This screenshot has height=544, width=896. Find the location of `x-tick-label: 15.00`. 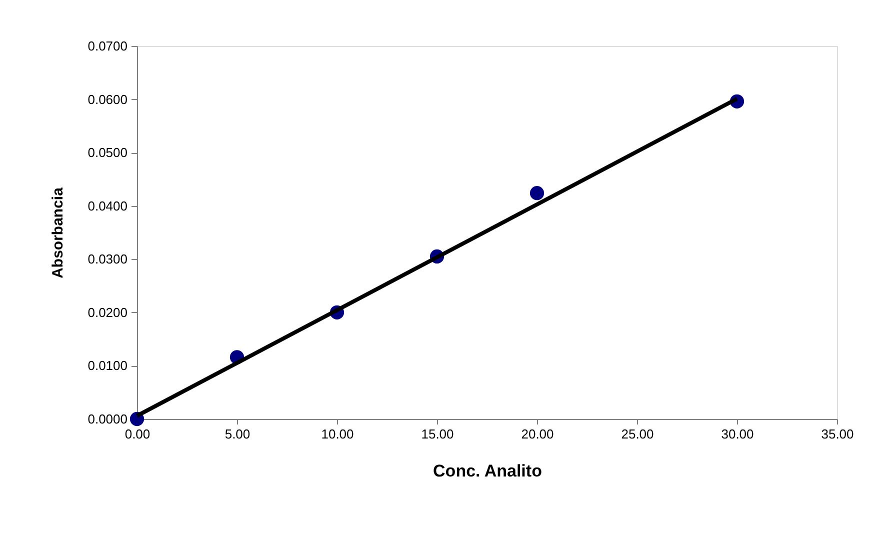

x-tick-label: 15.00 is located at coordinates (437, 434).